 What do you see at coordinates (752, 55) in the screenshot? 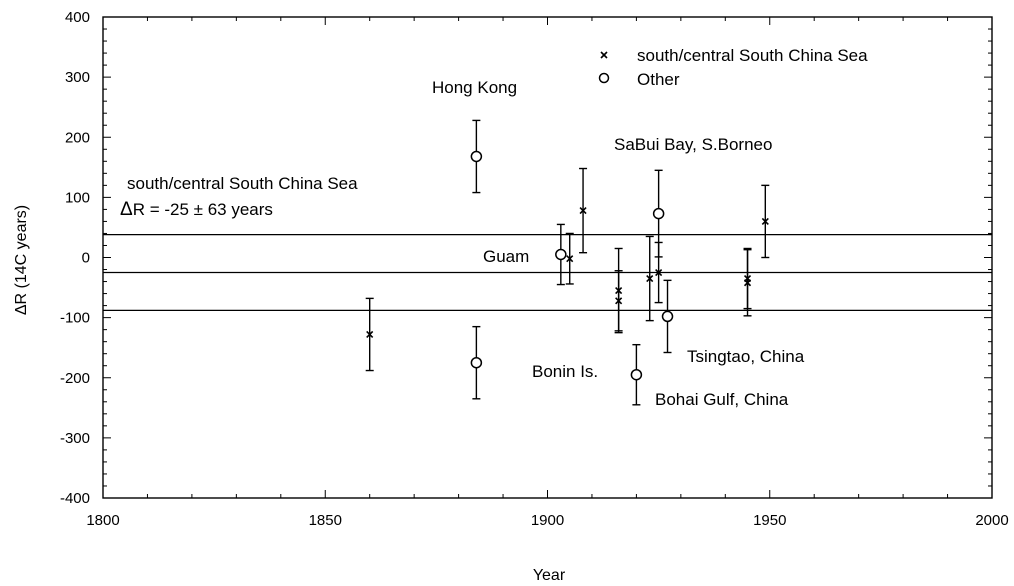
I see `legend-label-south-china-sea: south/central South China Sea` at bounding box center [752, 55].